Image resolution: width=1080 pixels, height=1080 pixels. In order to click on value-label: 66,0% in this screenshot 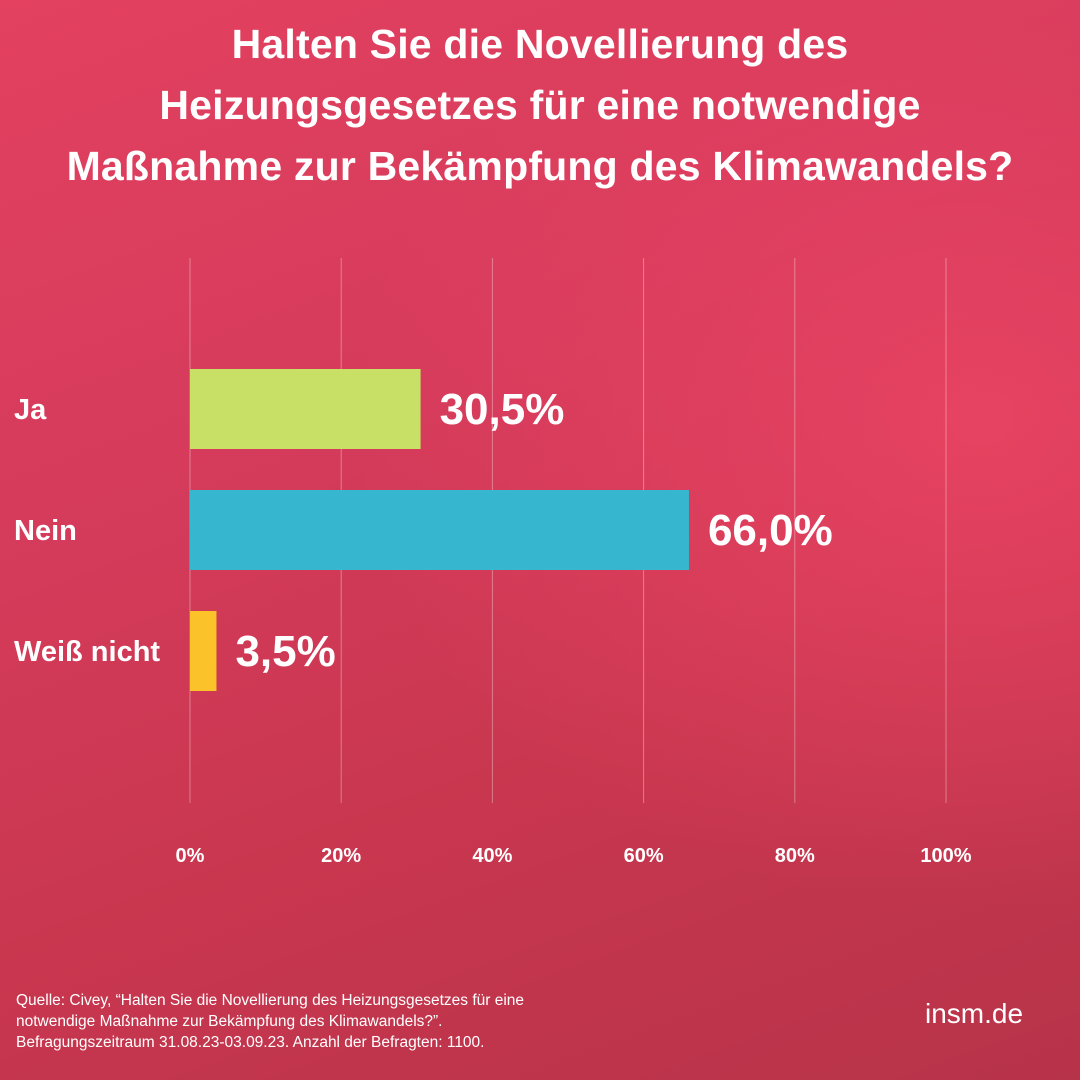, I will do `click(770, 530)`.